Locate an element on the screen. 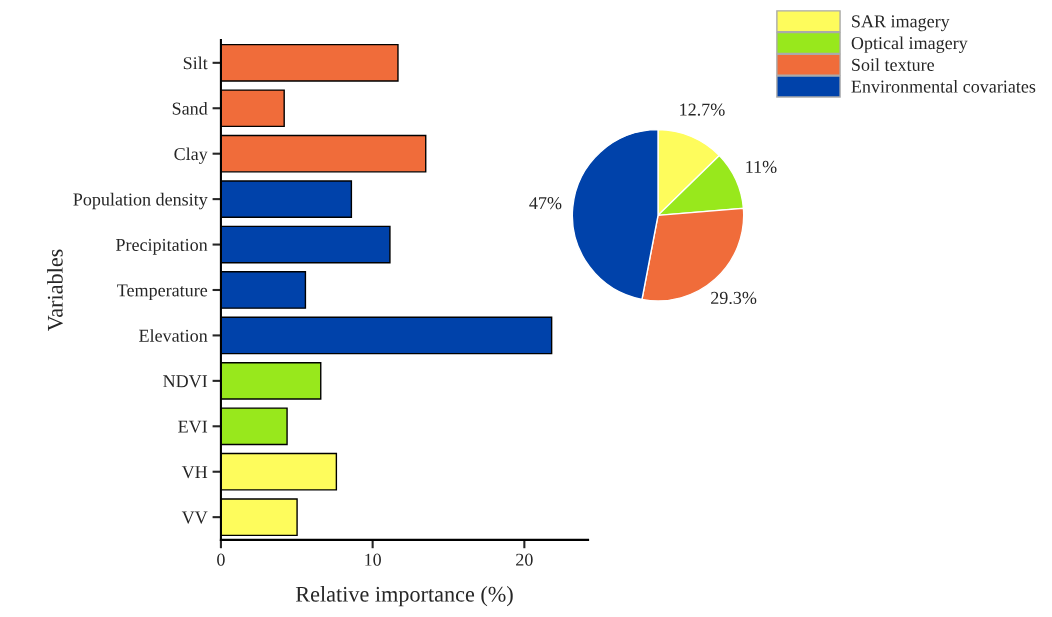 Image resolution: width=1052 pixels, height=617 pixels. y-tick-label: Clay is located at coordinates (191, 155).